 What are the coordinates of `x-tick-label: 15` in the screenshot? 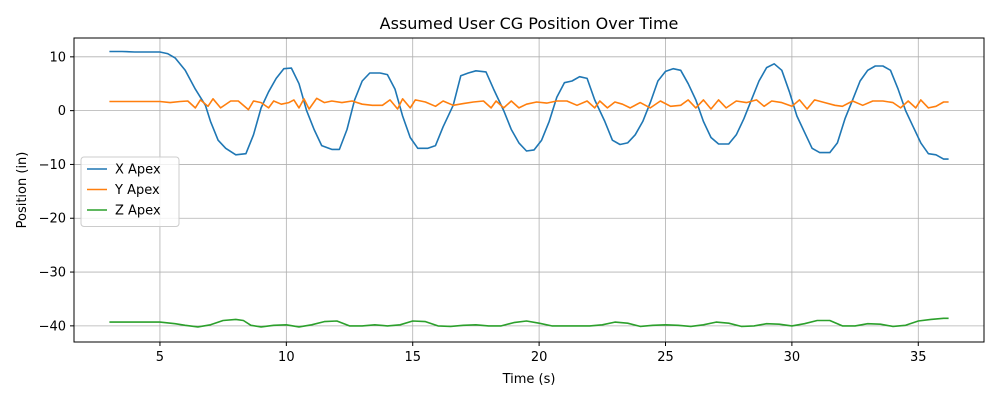 It's located at (412, 357).